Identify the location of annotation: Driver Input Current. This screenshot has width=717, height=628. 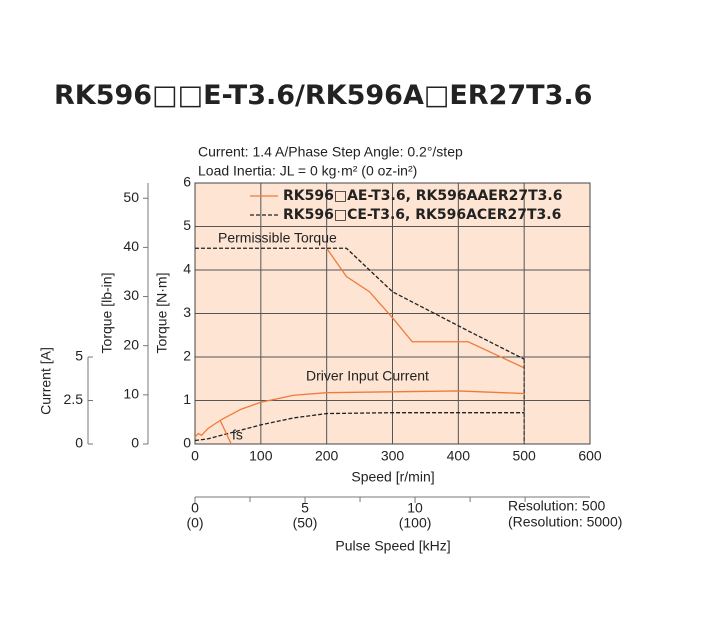
(367, 376).